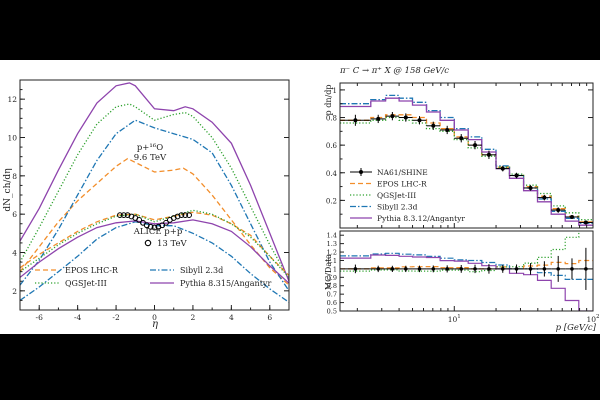  What do you see at coordinates (335, 91) in the screenshot?
I see `right-y-tick-label: 1` at bounding box center [335, 91].